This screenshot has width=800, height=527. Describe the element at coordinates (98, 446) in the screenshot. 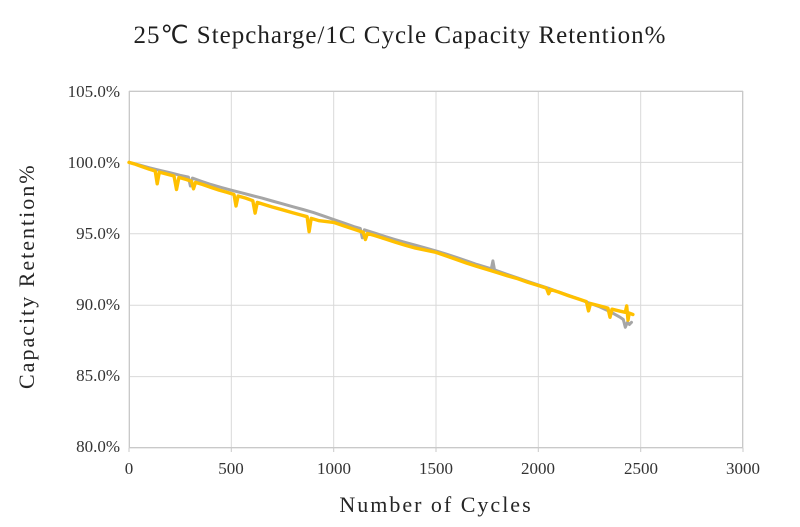

I see `y-tick-label: 80.0%` at that location.